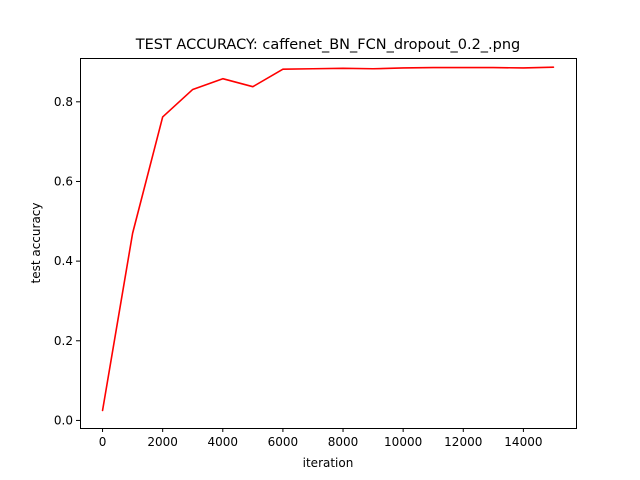  I want to click on y-axis-ticks: 0.0 0.2 0.4 0.6 0.8, so click(67, 261).